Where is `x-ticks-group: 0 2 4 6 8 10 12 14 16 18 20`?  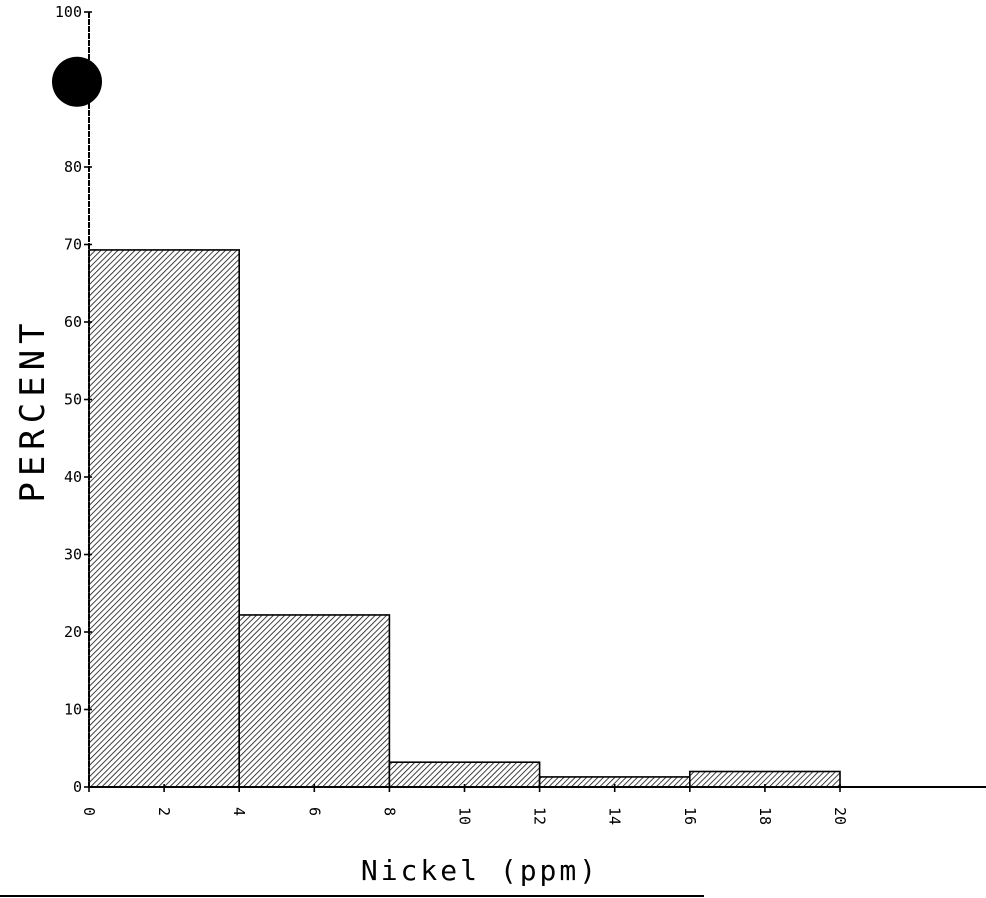
x-ticks-group: 0 2 4 6 8 10 12 14 16 18 20 is located at coordinates (464, 804).